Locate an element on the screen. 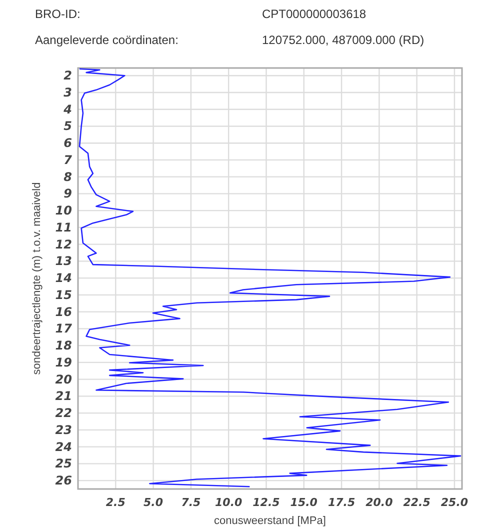  y-tick-label: 20 is located at coordinates (63, 379).